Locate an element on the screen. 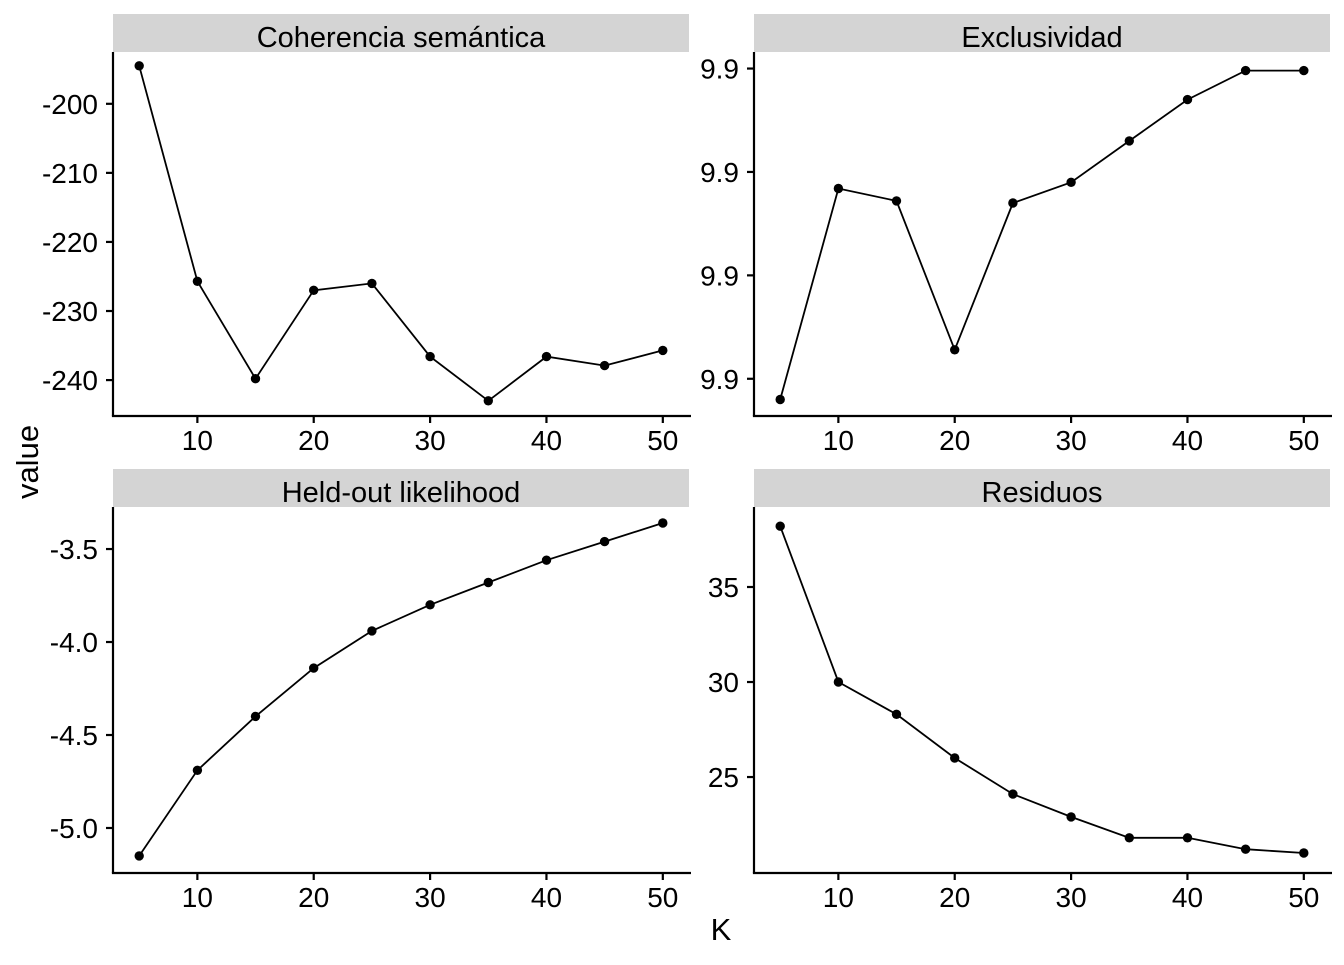 Image resolution: width=1344 pixels, height=965 pixels. facet-title: Coherencia semántica is located at coordinates (401, 38).